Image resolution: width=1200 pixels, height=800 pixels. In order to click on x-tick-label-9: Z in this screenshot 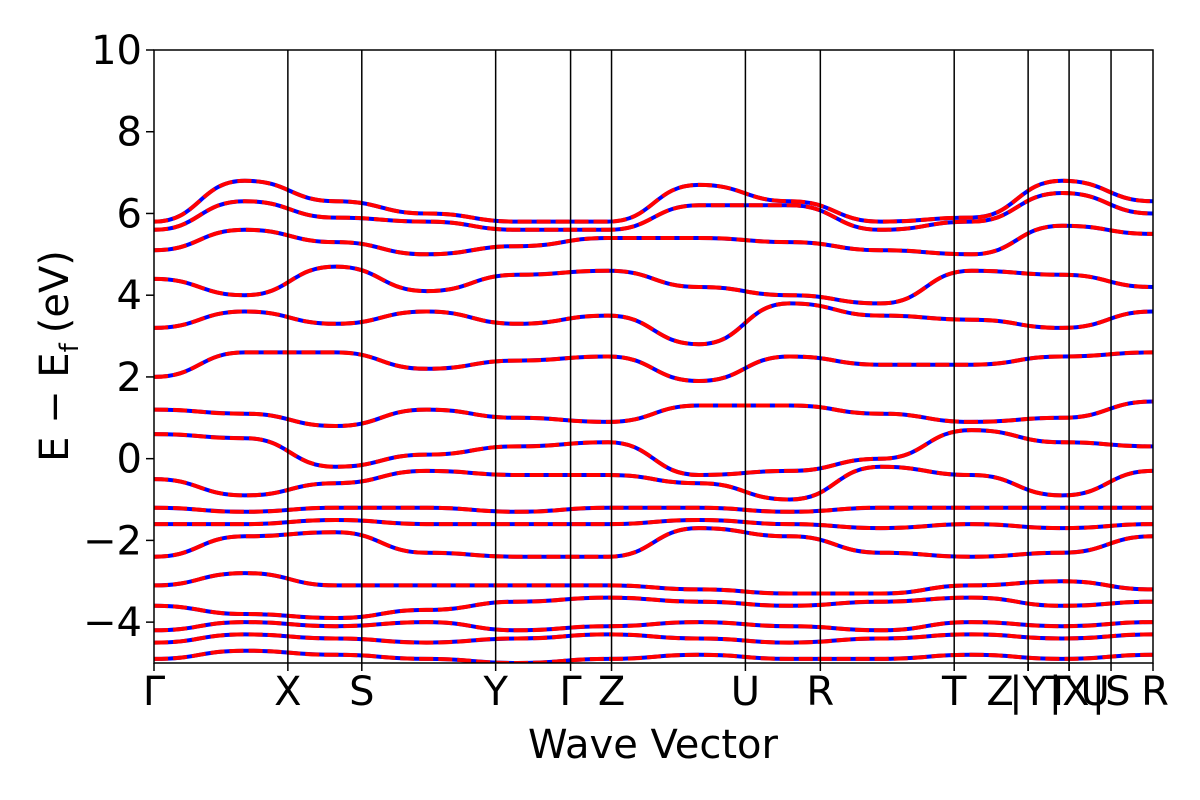, I will do `click(999, 692)`.